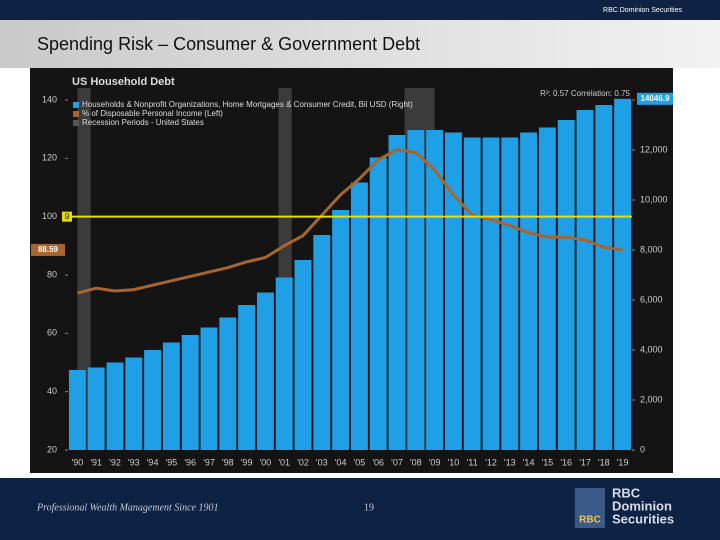 This screenshot has height=540, width=720. Describe the element at coordinates (303, 462) in the screenshot. I see `x-tick-label: '02` at that location.